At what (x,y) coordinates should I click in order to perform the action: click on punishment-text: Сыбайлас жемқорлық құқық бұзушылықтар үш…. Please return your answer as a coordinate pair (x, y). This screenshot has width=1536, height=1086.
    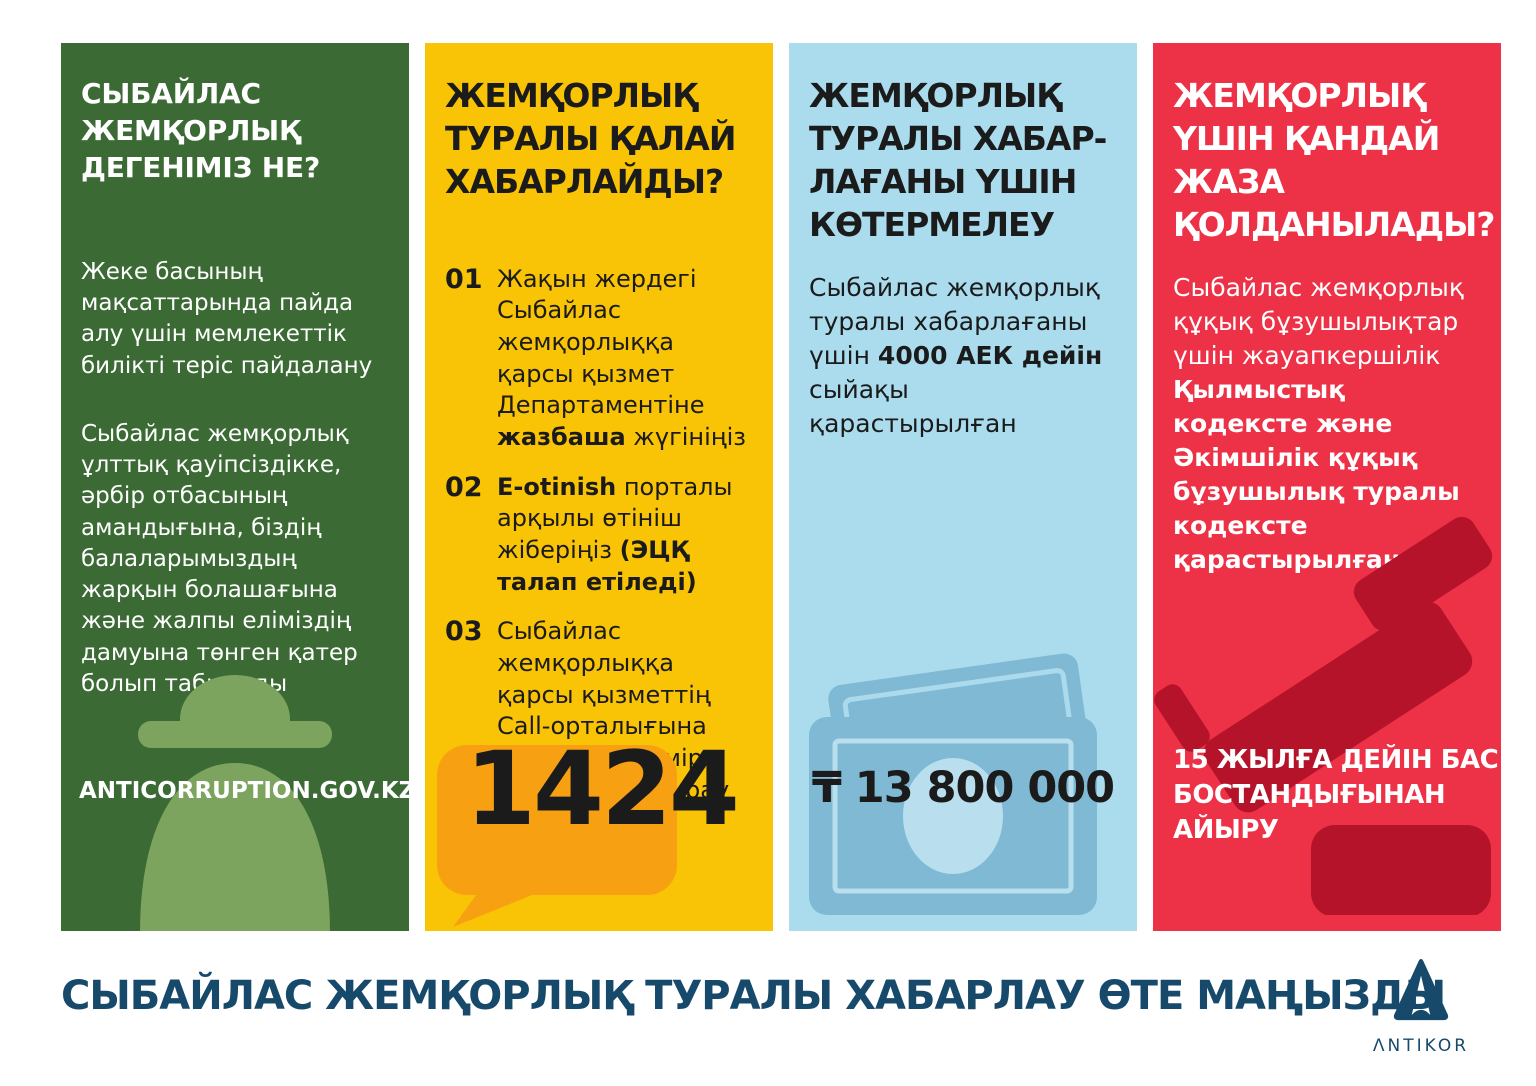
    Looking at the image, I should click on (1319, 423).